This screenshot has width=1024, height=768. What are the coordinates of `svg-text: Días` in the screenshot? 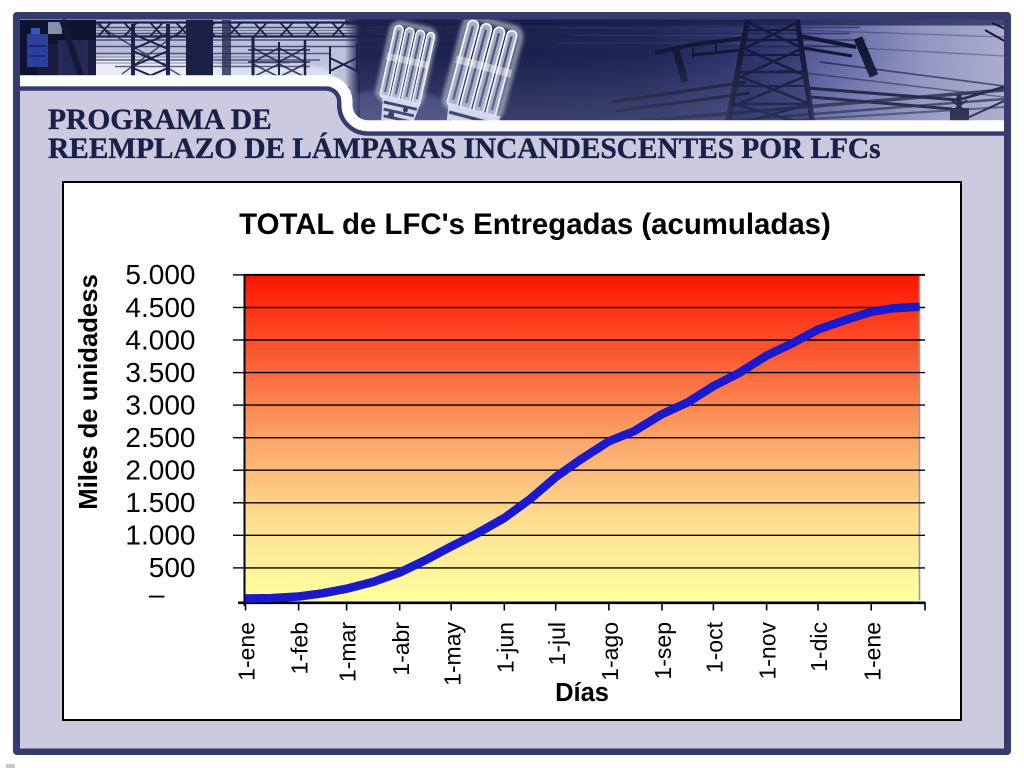 It's located at (582, 693).